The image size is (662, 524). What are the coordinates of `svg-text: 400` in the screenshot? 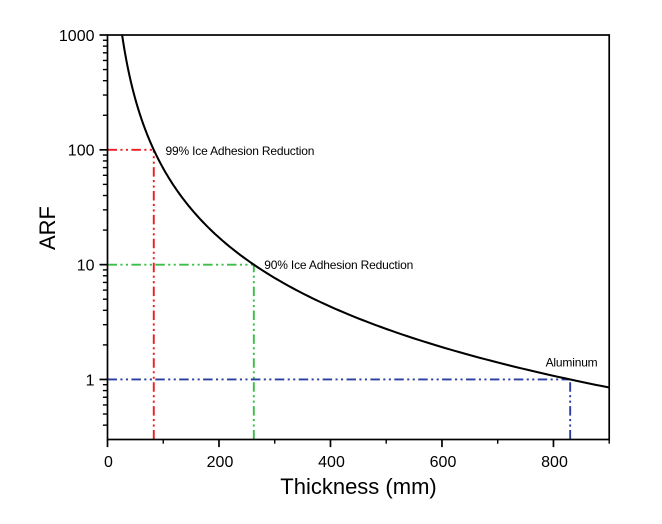 It's located at (331, 462).